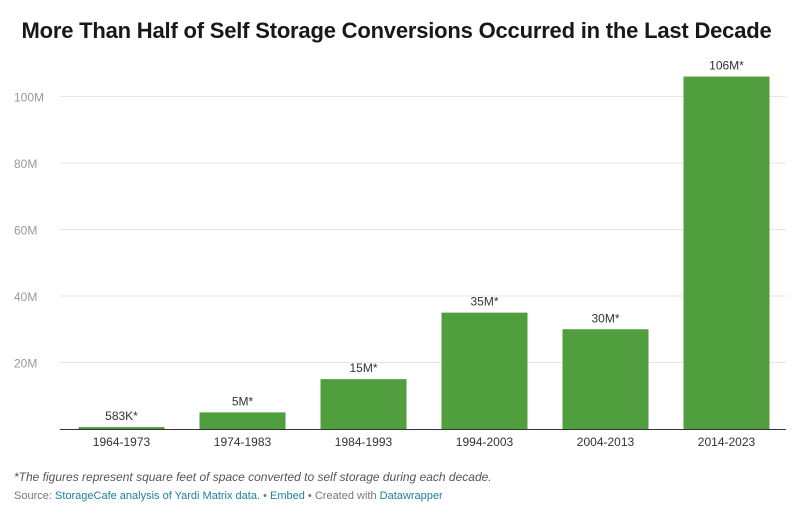  I want to click on y-tick-label: 40M, so click(25, 297).